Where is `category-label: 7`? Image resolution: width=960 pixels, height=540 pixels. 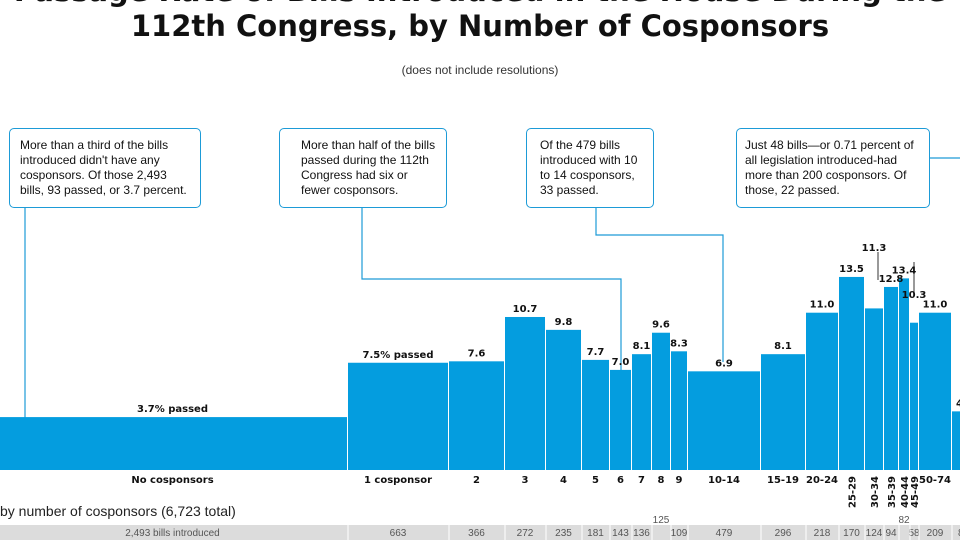
category-label: 7 is located at coordinates (641, 480).